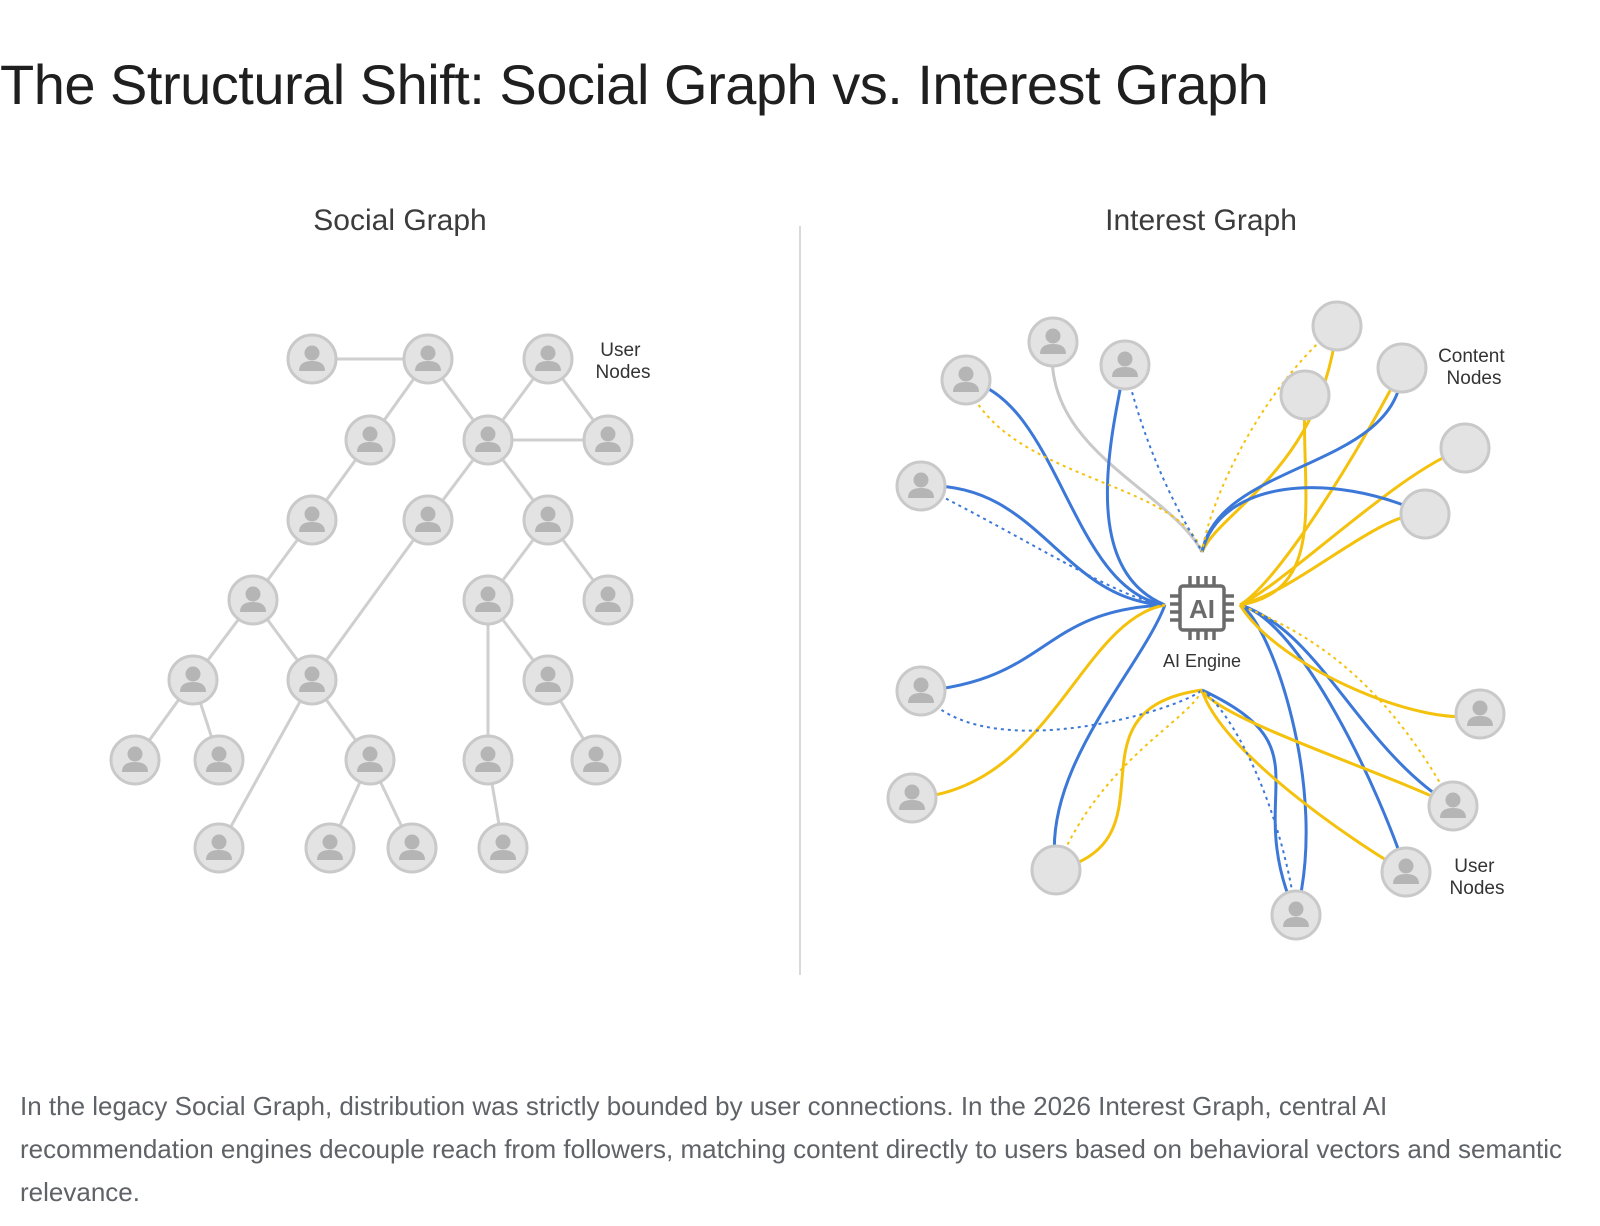 This screenshot has height=1226, width=1600. Describe the element at coordinates (1202, 661) in the screenshot. I see `ai-engine-label: AI Engine` at that location.